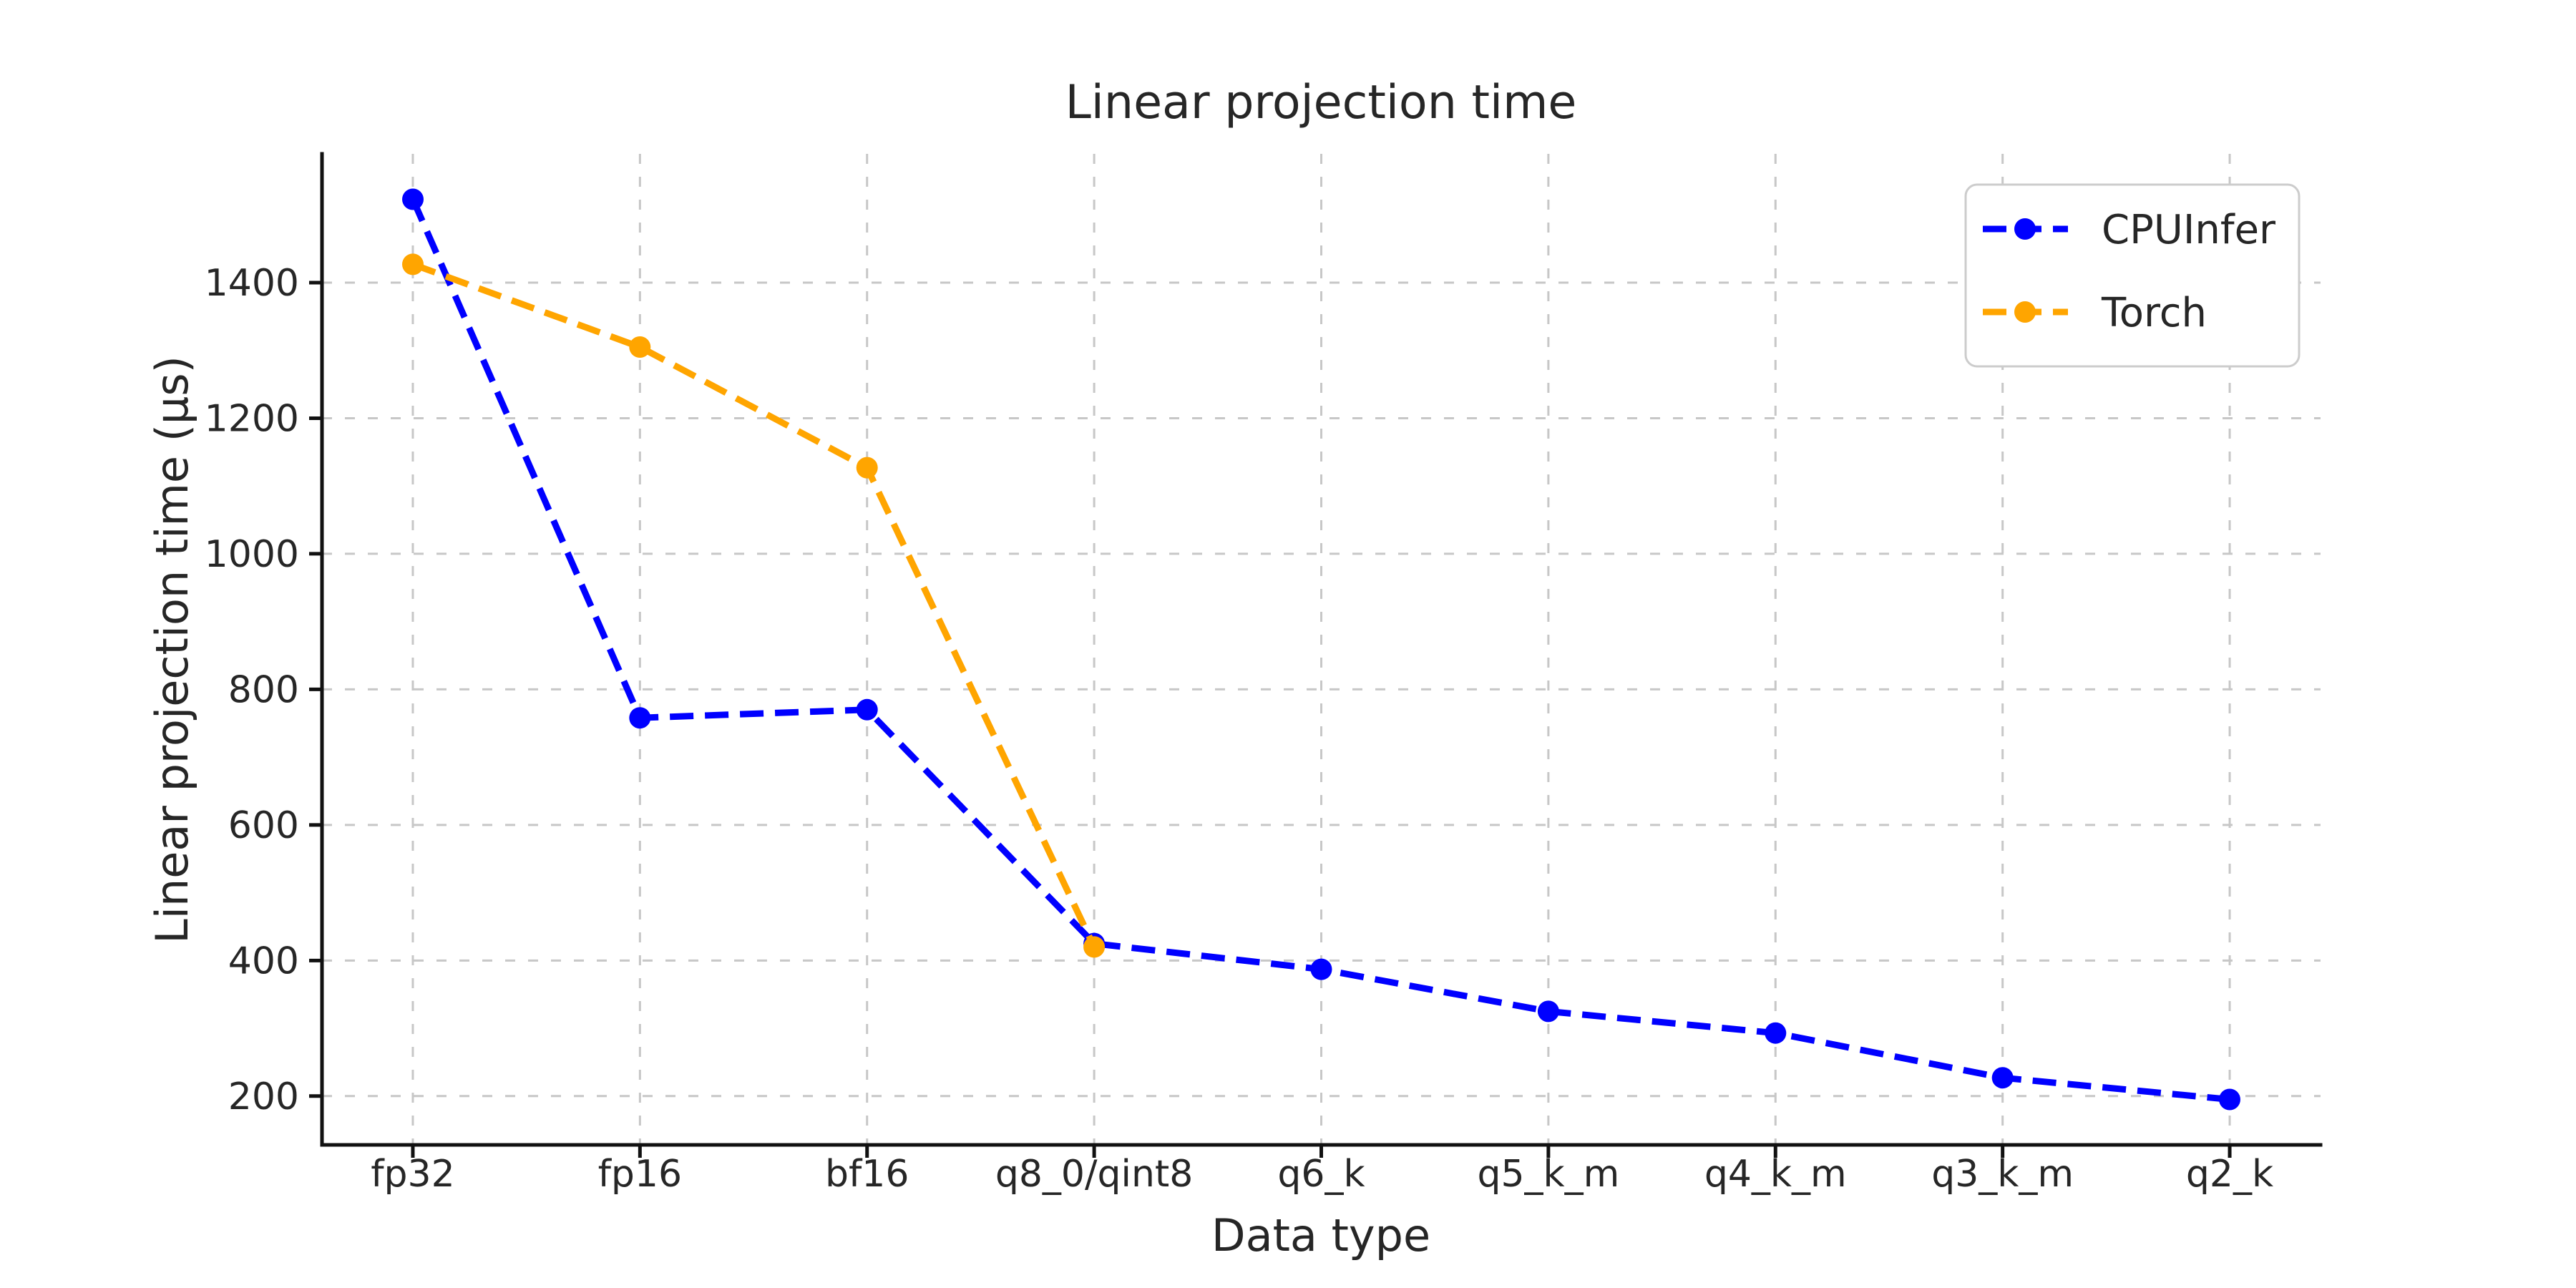  Describe the element at coordinates (2002, 1174) in the screenshot. I see `x-tick-label: q3_k_m` at that location.